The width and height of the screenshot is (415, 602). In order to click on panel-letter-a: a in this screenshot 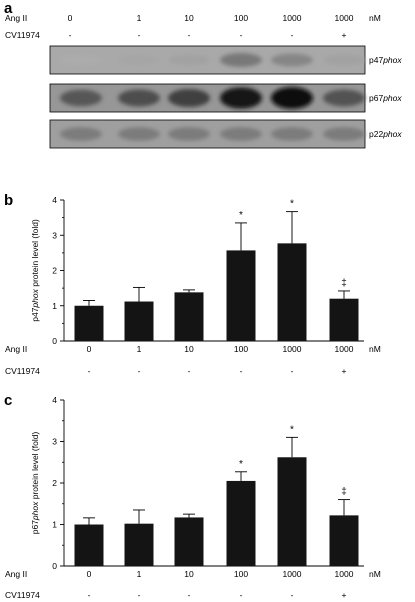, I will do `click(8, 8)`.